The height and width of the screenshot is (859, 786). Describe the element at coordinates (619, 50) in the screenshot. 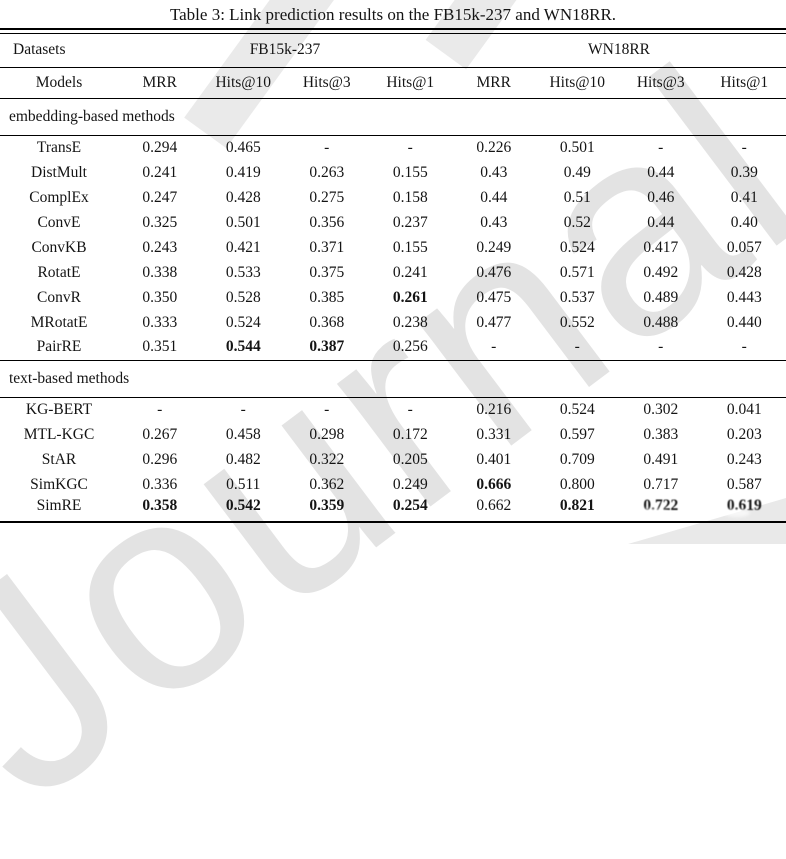

I see `wn18rr-group-header: WN18RR` at that location.